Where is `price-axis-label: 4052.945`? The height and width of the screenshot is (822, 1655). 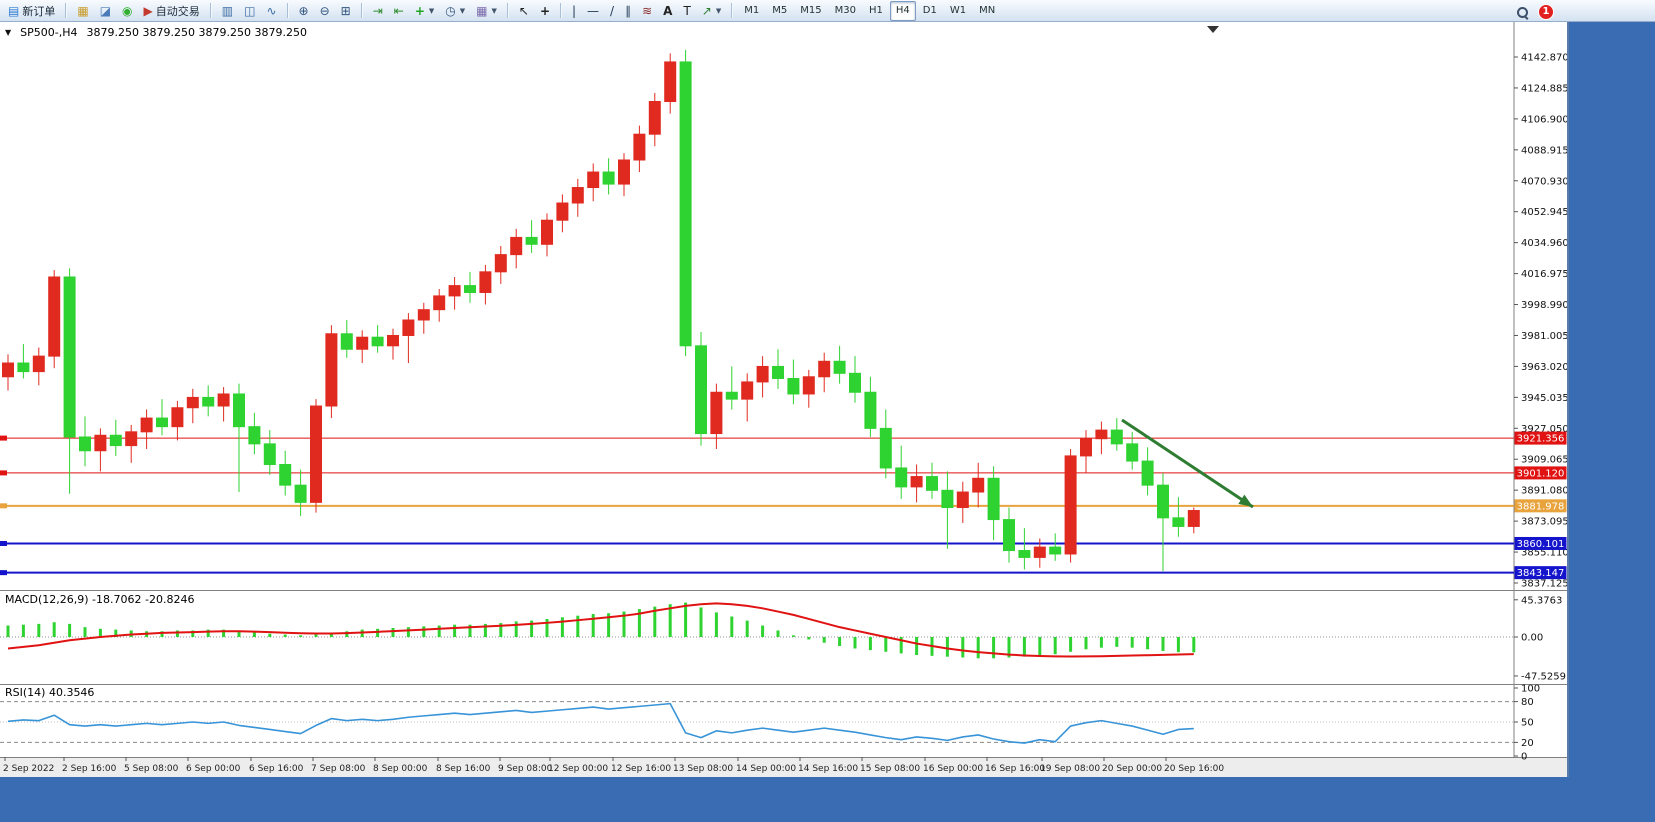 price-axis-label: 4052.945 is located at coordinates (1544, 212).